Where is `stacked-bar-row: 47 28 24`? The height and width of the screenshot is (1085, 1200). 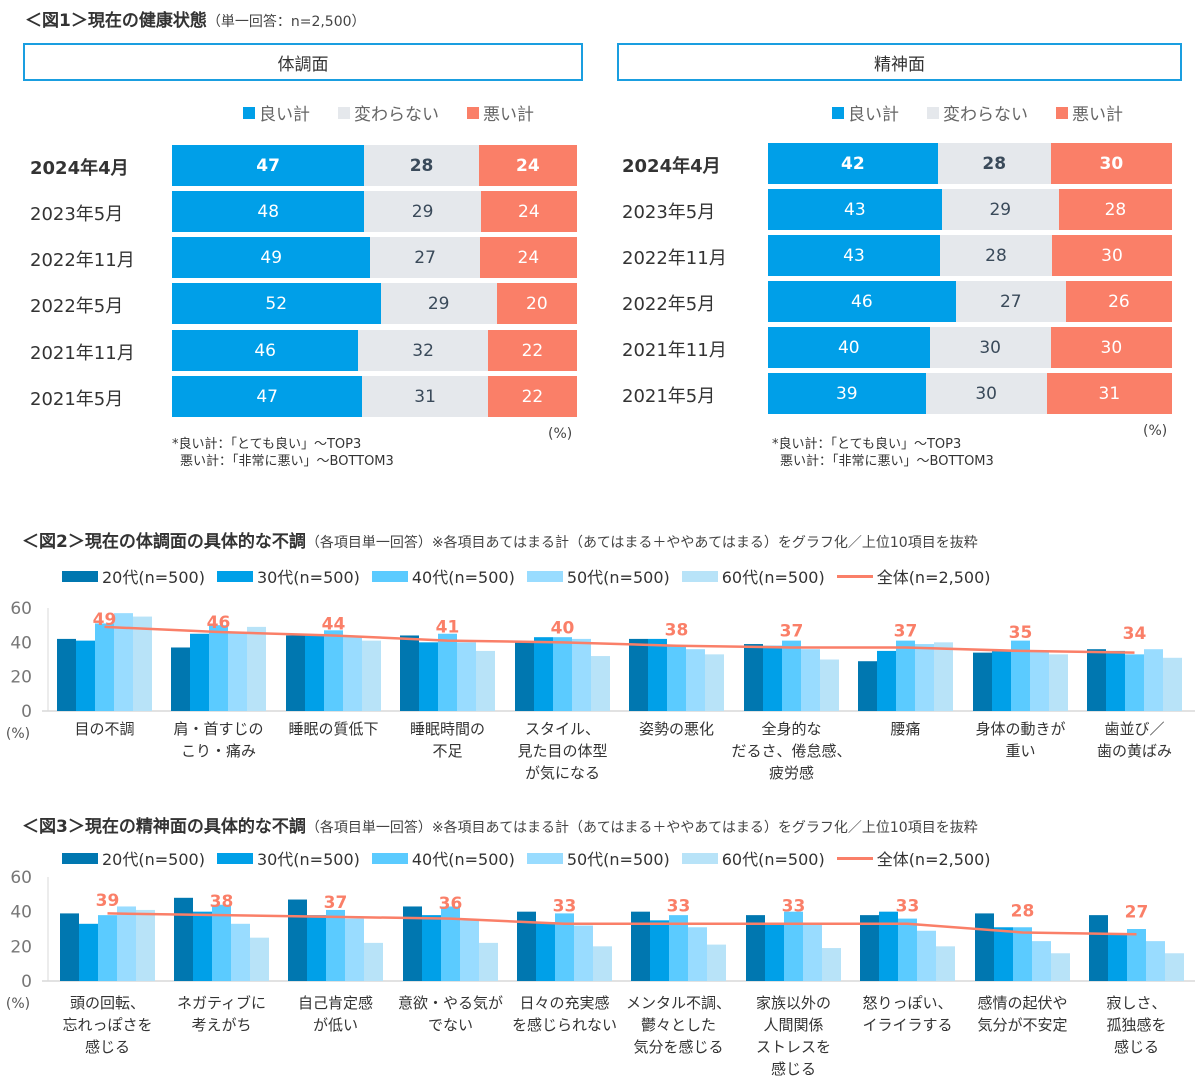
stacked-bar-row: 47 28 24 is located at coordinates (374, 165).